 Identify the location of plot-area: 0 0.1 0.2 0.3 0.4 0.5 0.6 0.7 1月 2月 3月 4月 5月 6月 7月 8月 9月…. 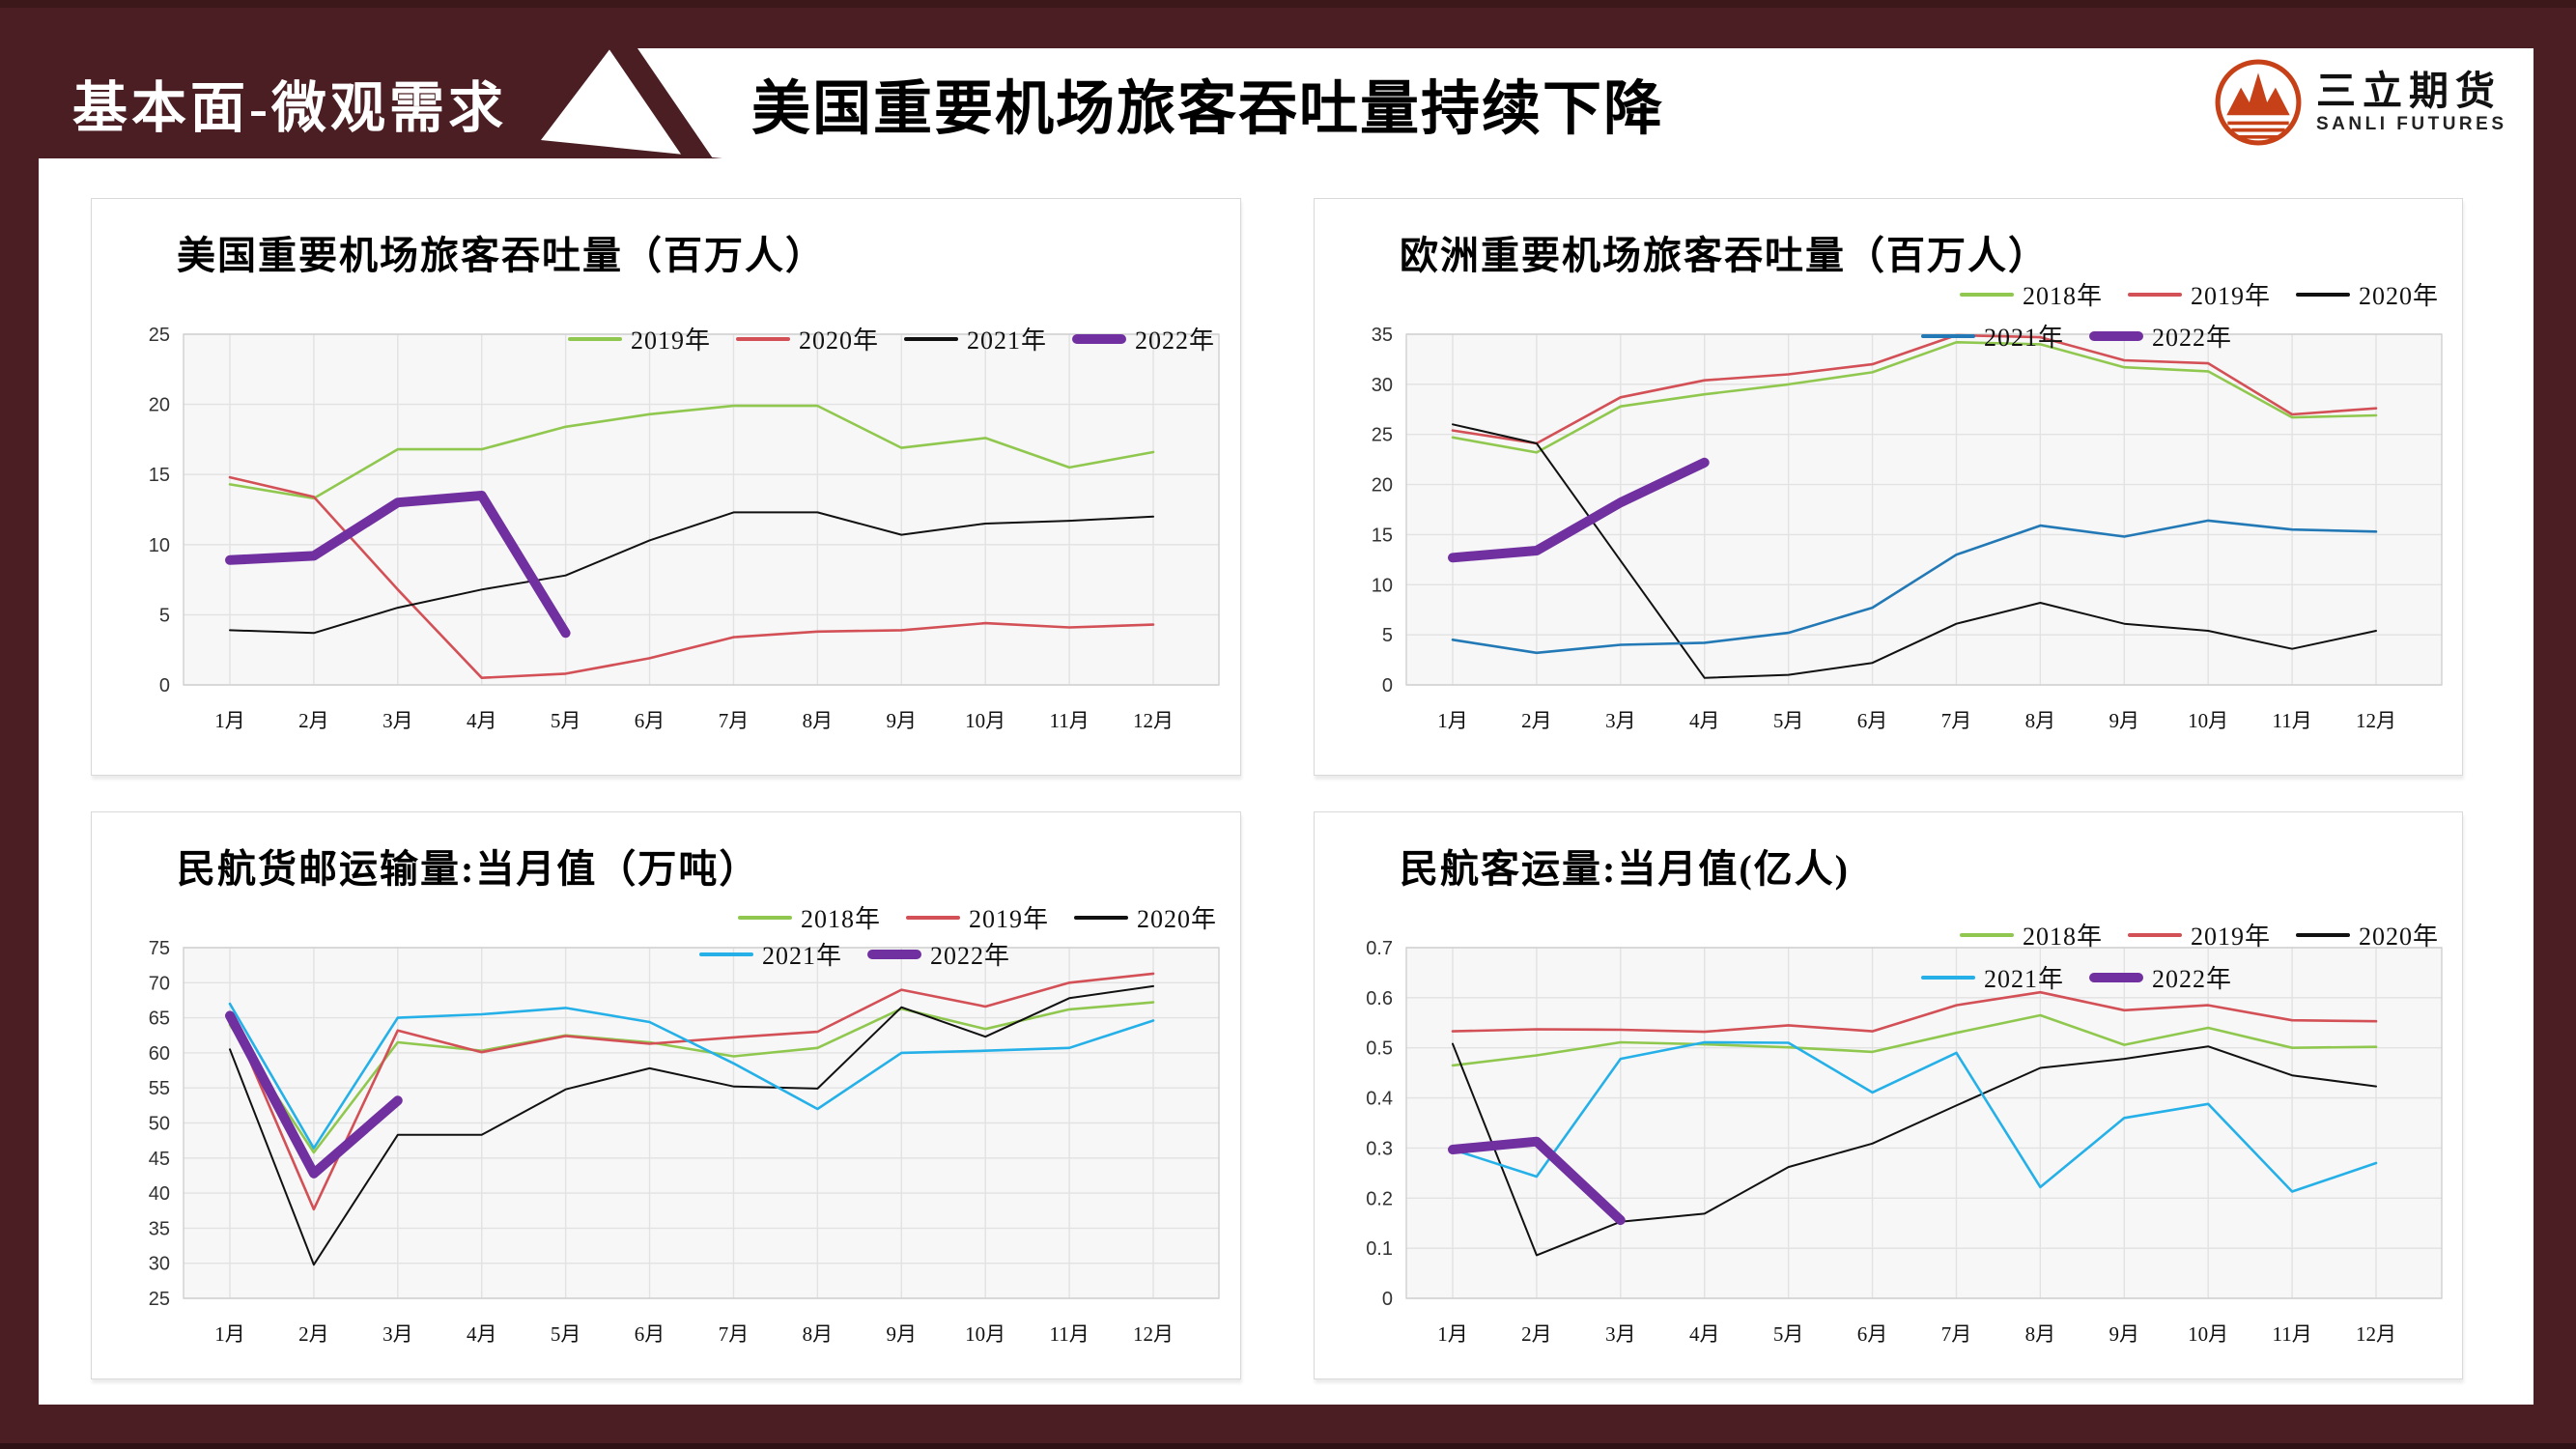
(1904, 1142).